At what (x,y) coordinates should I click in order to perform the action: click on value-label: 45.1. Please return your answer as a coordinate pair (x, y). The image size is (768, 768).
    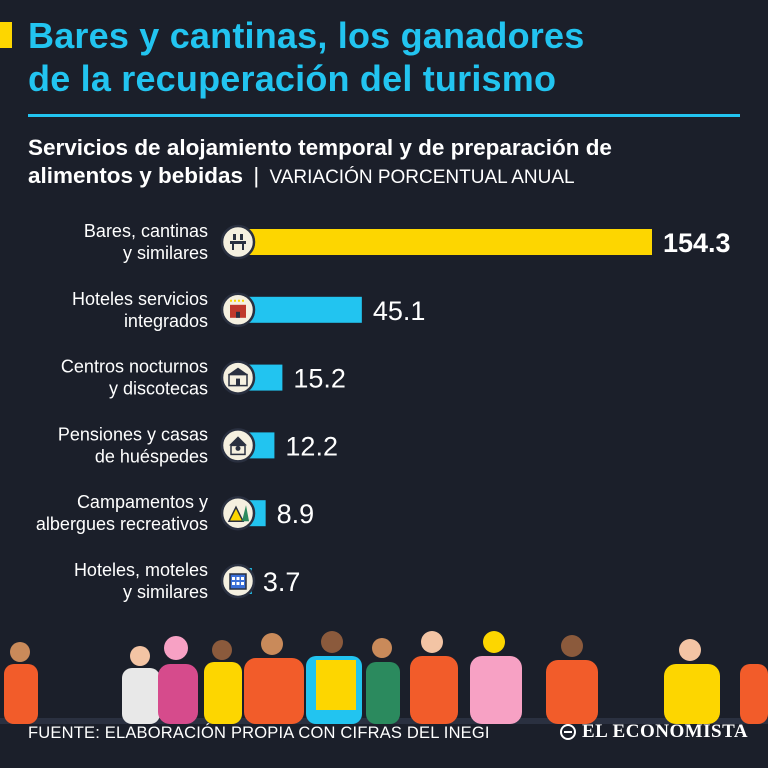
    Looking at the image, I should click on (399, 311).